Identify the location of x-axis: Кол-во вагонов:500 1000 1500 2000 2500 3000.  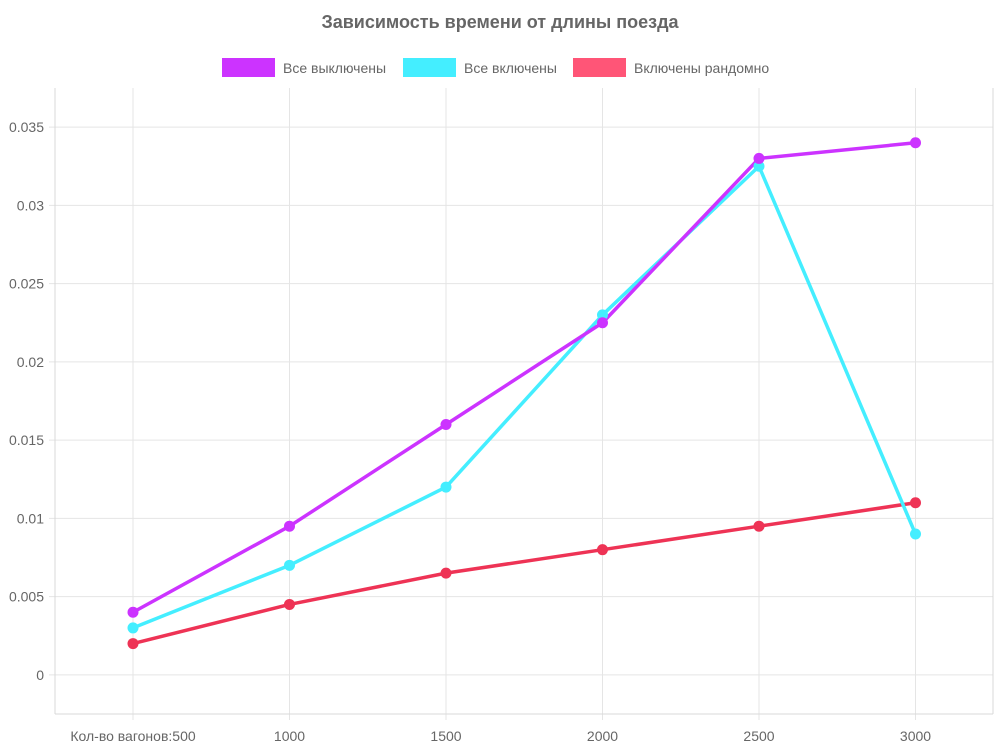
(500, 736).